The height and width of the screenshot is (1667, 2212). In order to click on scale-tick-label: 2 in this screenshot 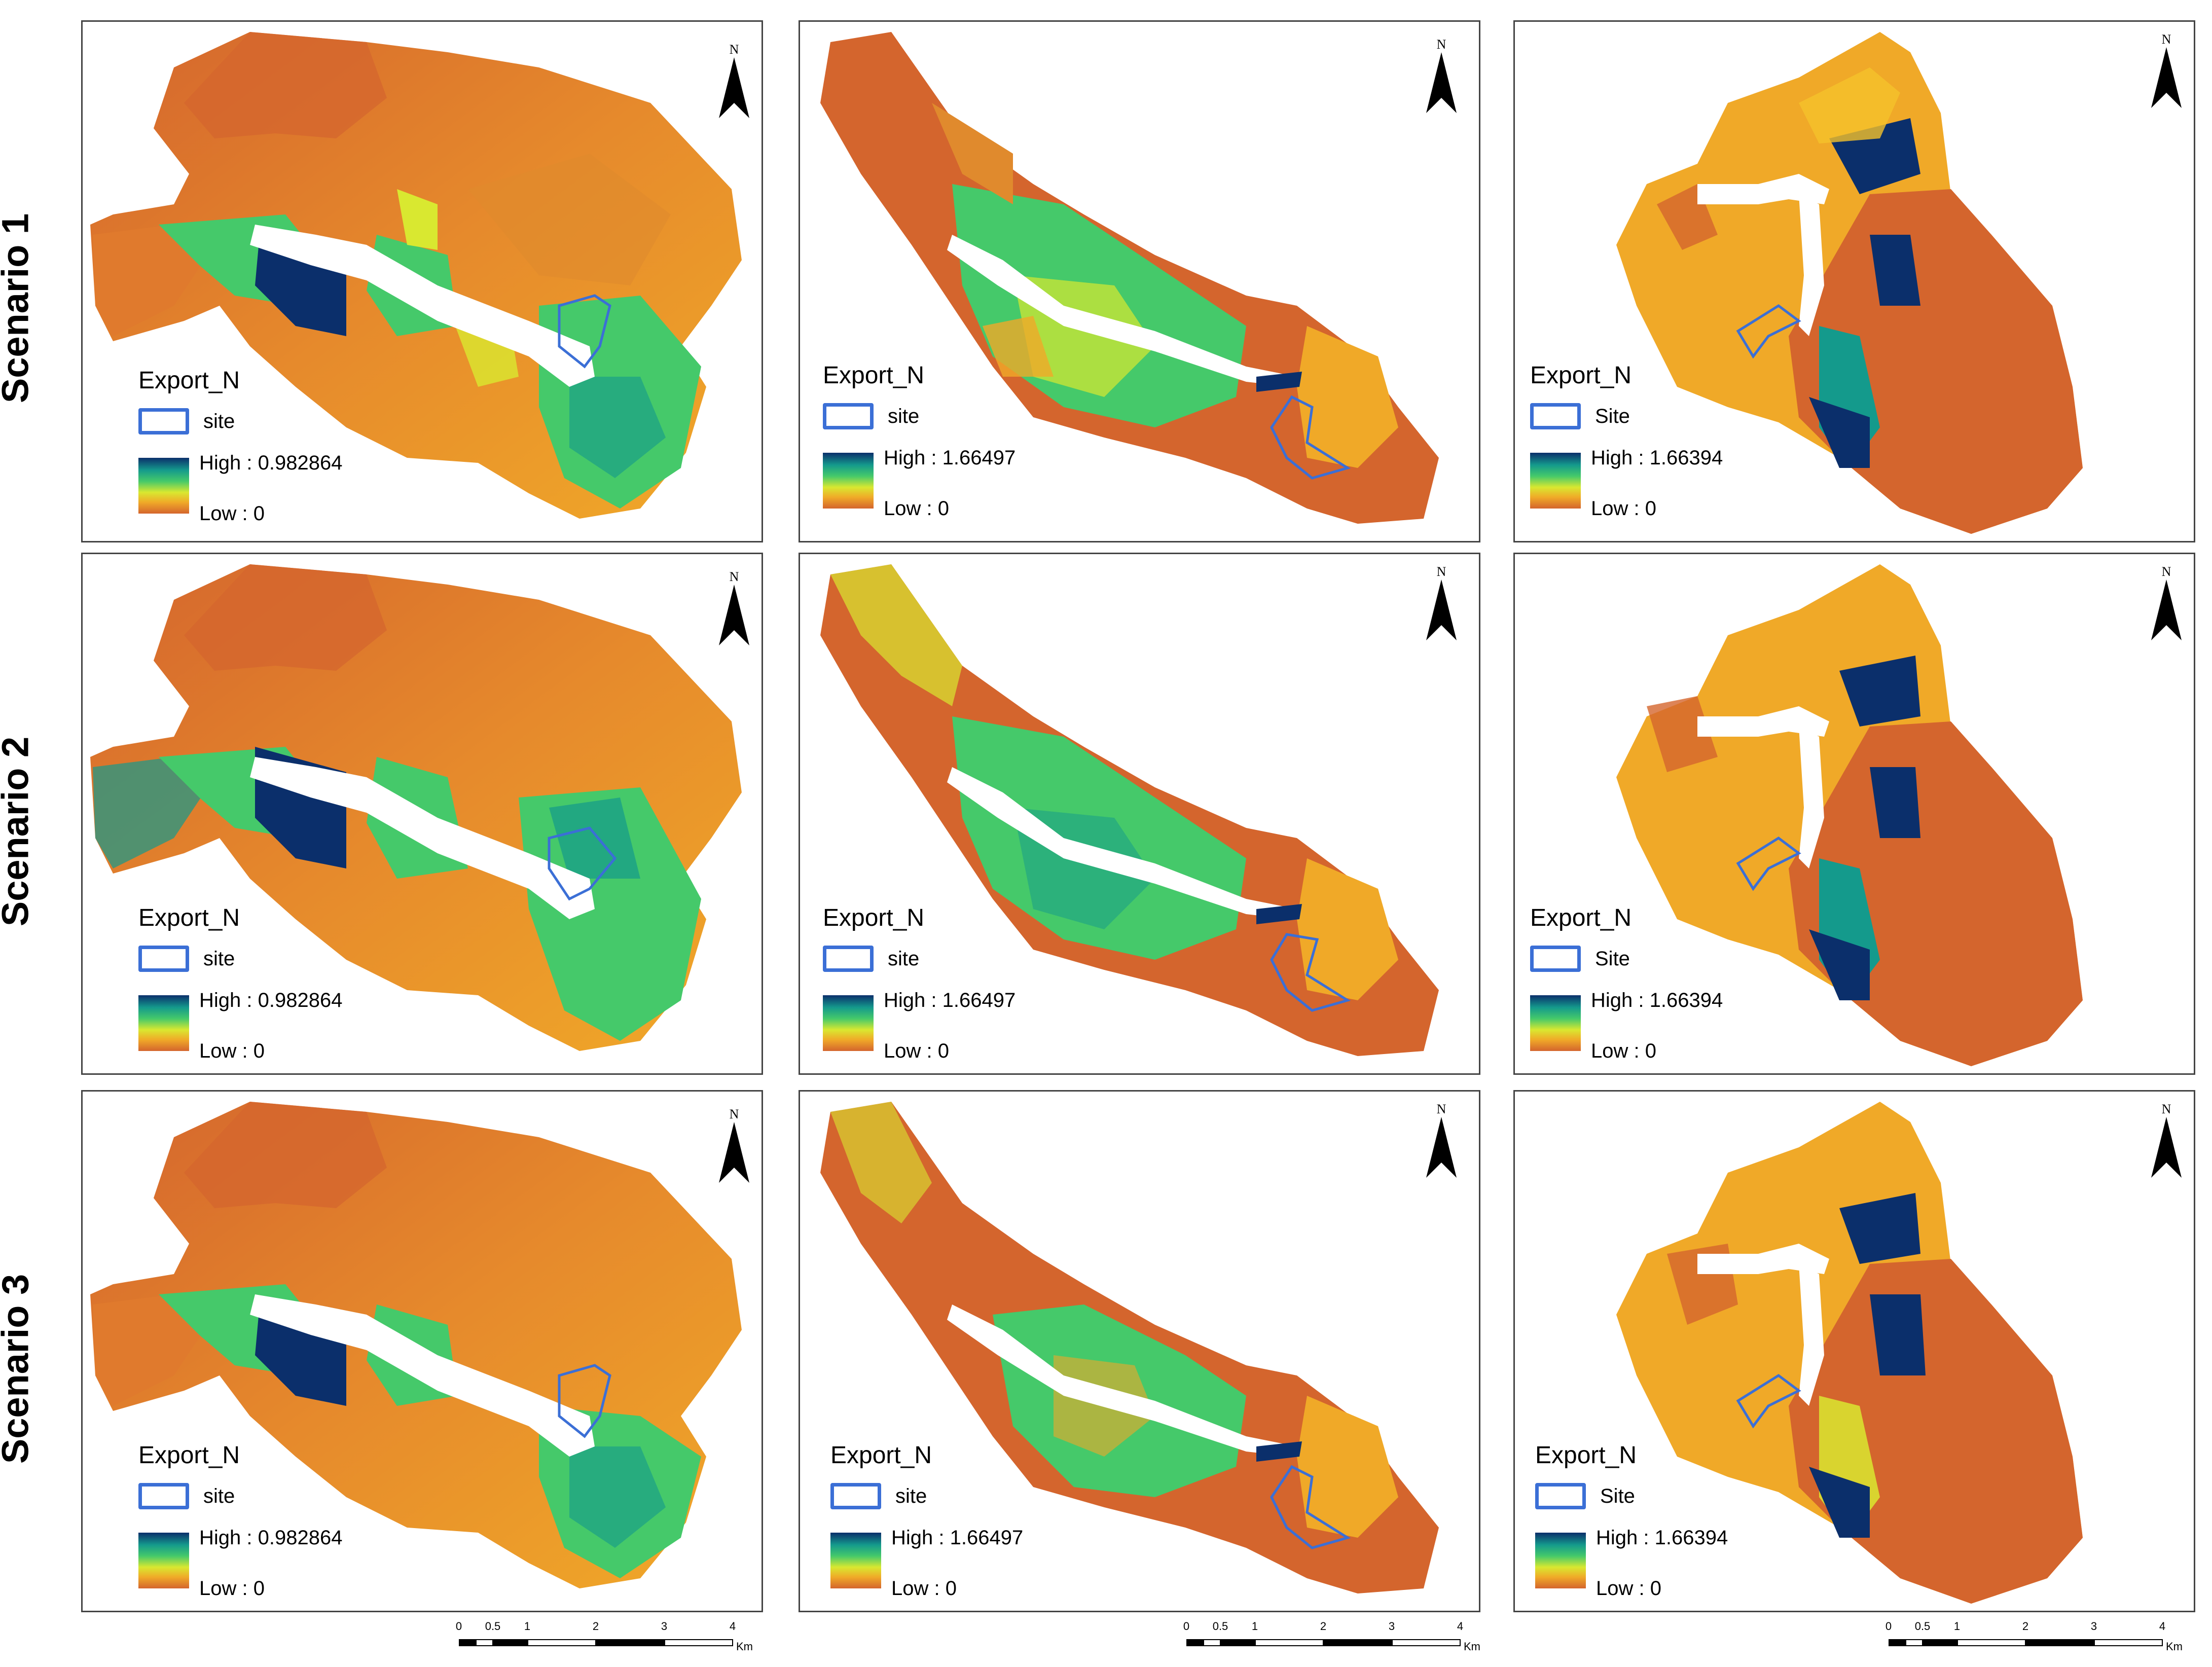, I will do `click(2025, 1626)`.